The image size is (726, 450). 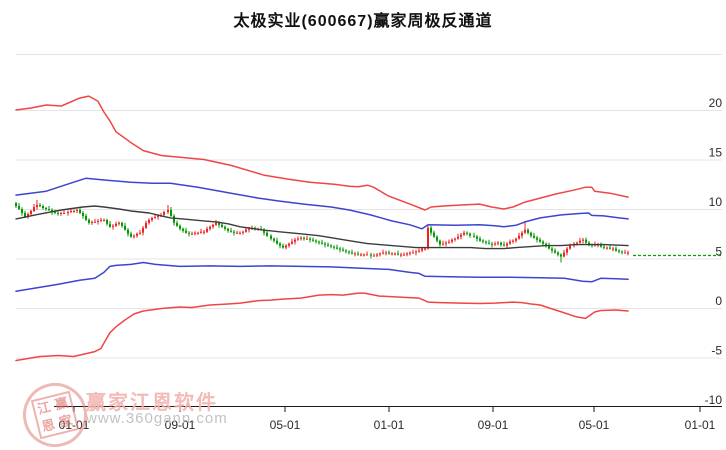 I want to click on y-axis-label: -5, so click(x=716, y=351).